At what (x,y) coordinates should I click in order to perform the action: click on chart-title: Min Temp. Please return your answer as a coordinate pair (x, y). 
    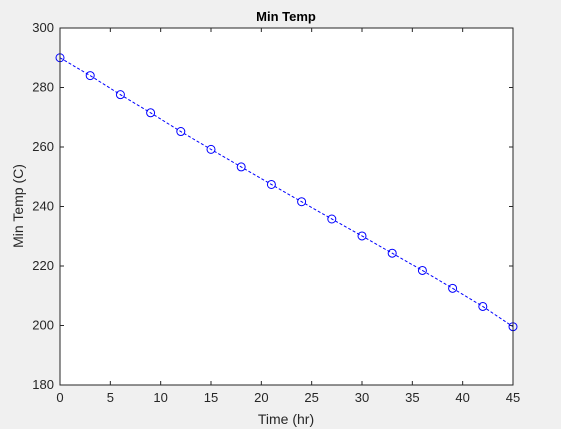
    Looking at the image, I should click on (286, 16).